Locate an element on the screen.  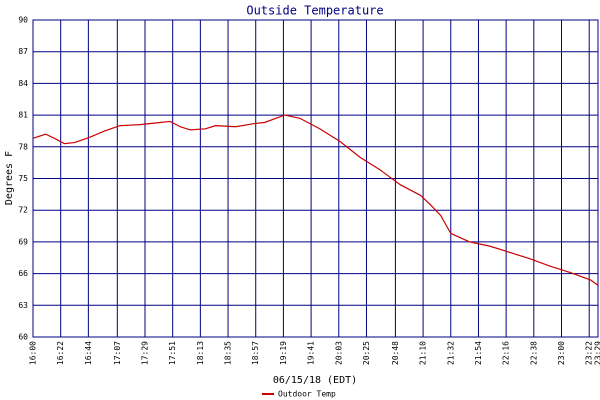
x-tick-label: 17:29 is located at coordinates (144, 353).